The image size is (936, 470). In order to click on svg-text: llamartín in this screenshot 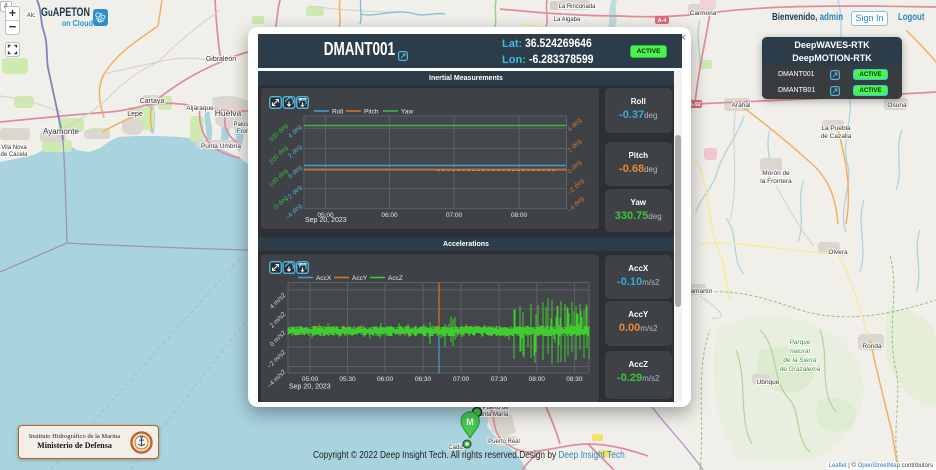, I will do `click(700, 291)`.